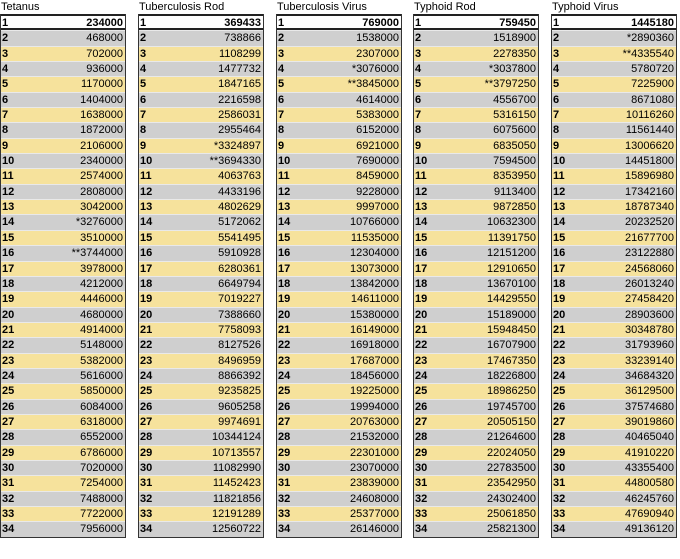 This screenshot has height=559, width=680. I want to click on row-value: 20505150, so click(511, 421).